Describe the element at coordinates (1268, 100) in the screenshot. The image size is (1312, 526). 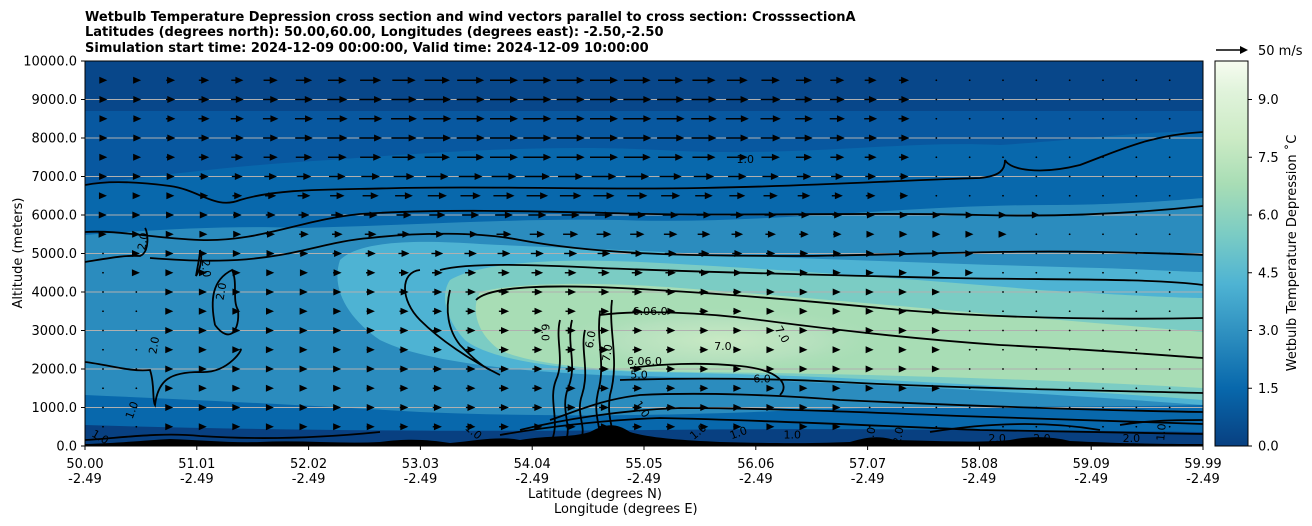
I see `colorbar-tick-label: 9.0` at that location.